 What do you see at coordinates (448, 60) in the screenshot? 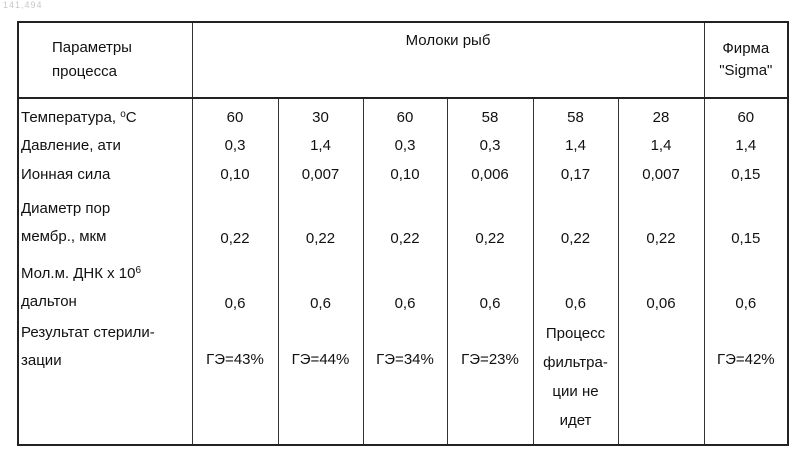
I see `header-fish-milt: Молоки рыб` at bounding box center [448, 60].